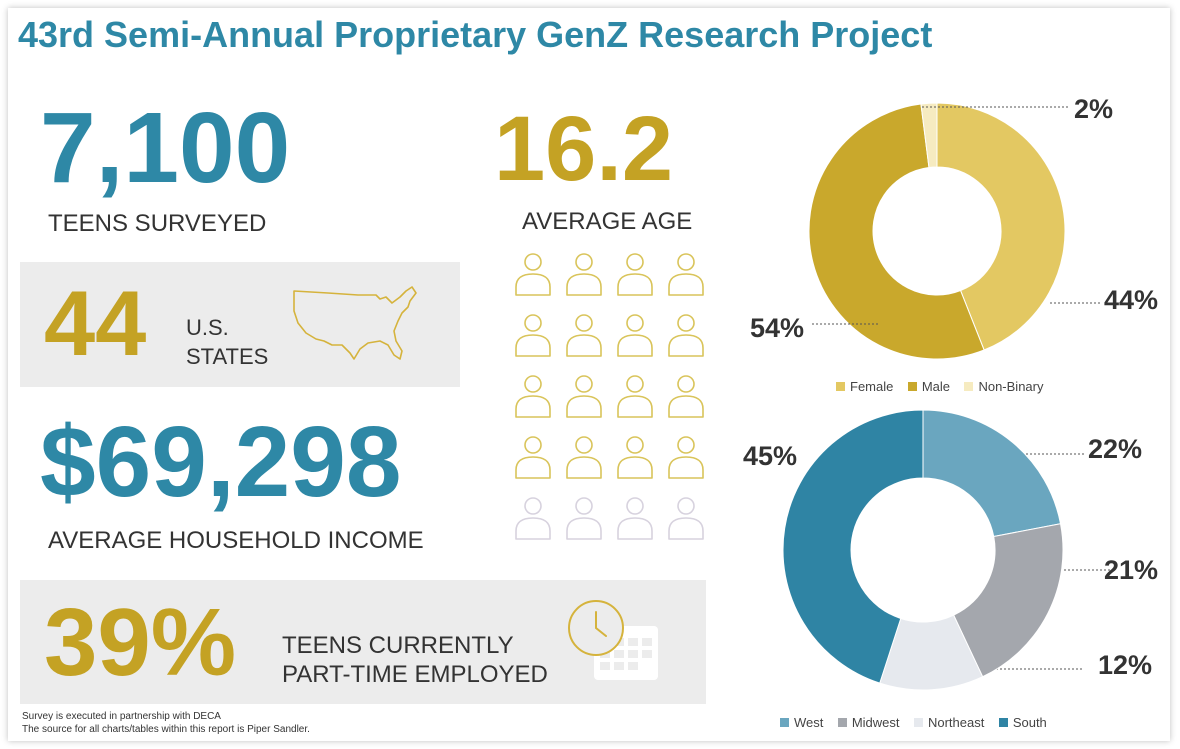 This screenshot has height=749, width=1180. What do you see at coordinates (875, 722) in the screenshot?
I see `legend-label: Midwest` at bounding box center [875, 722].